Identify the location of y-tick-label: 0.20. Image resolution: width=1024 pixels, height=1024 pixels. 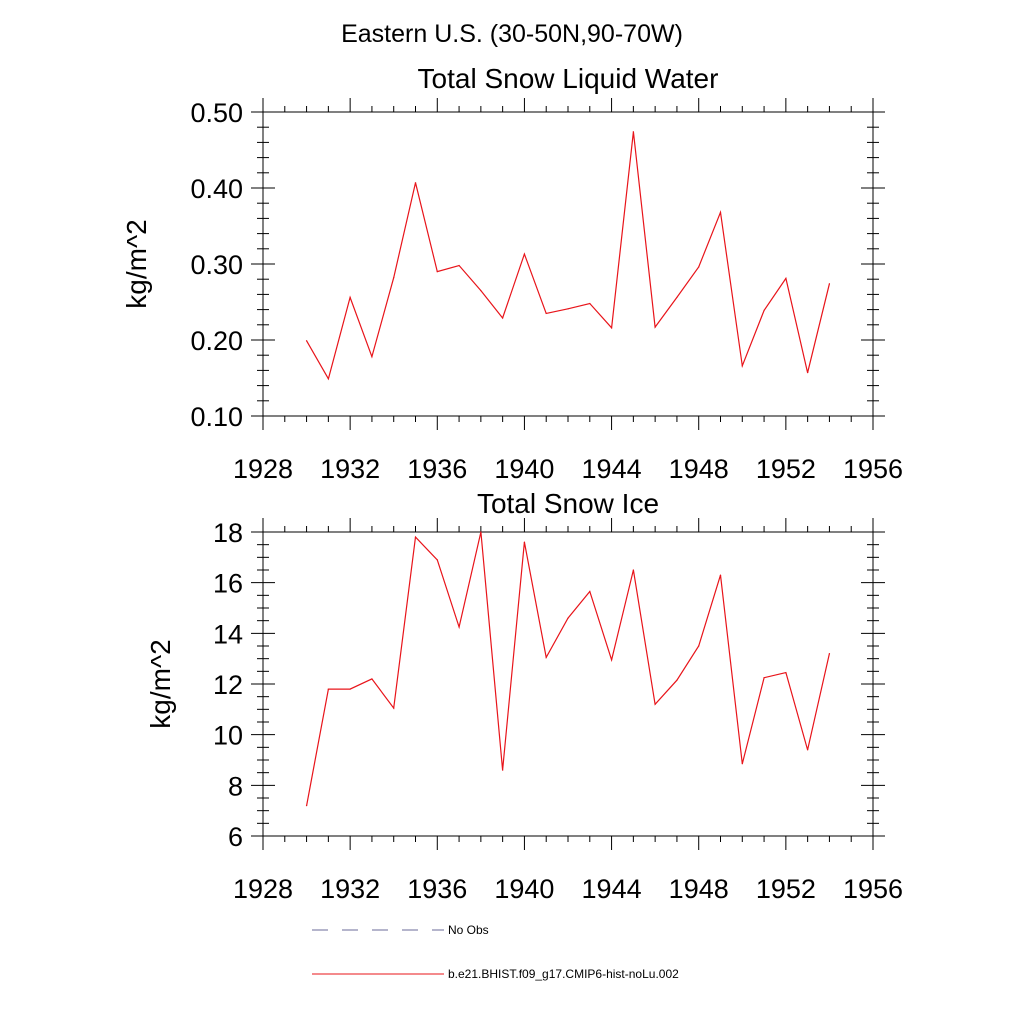
(216, 341).